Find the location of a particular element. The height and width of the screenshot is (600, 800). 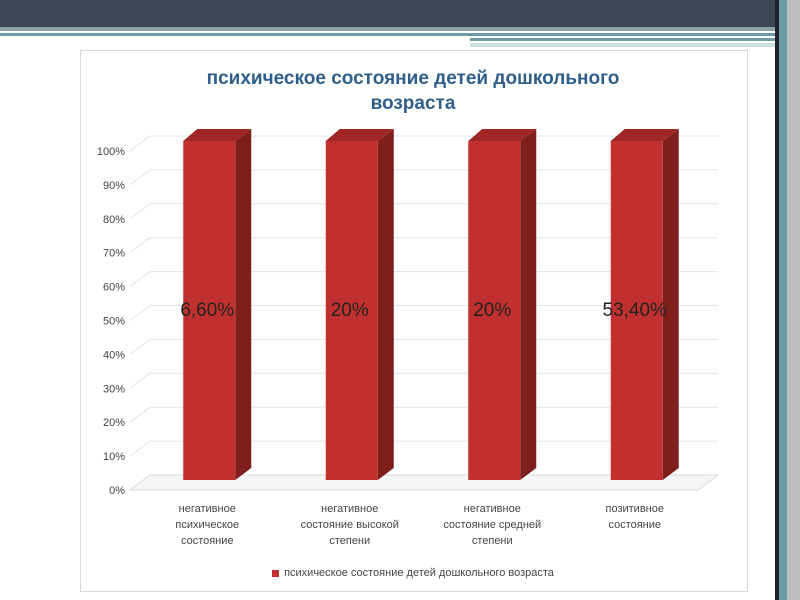

data-label: 53,40% is located at coordinates (635, 310).